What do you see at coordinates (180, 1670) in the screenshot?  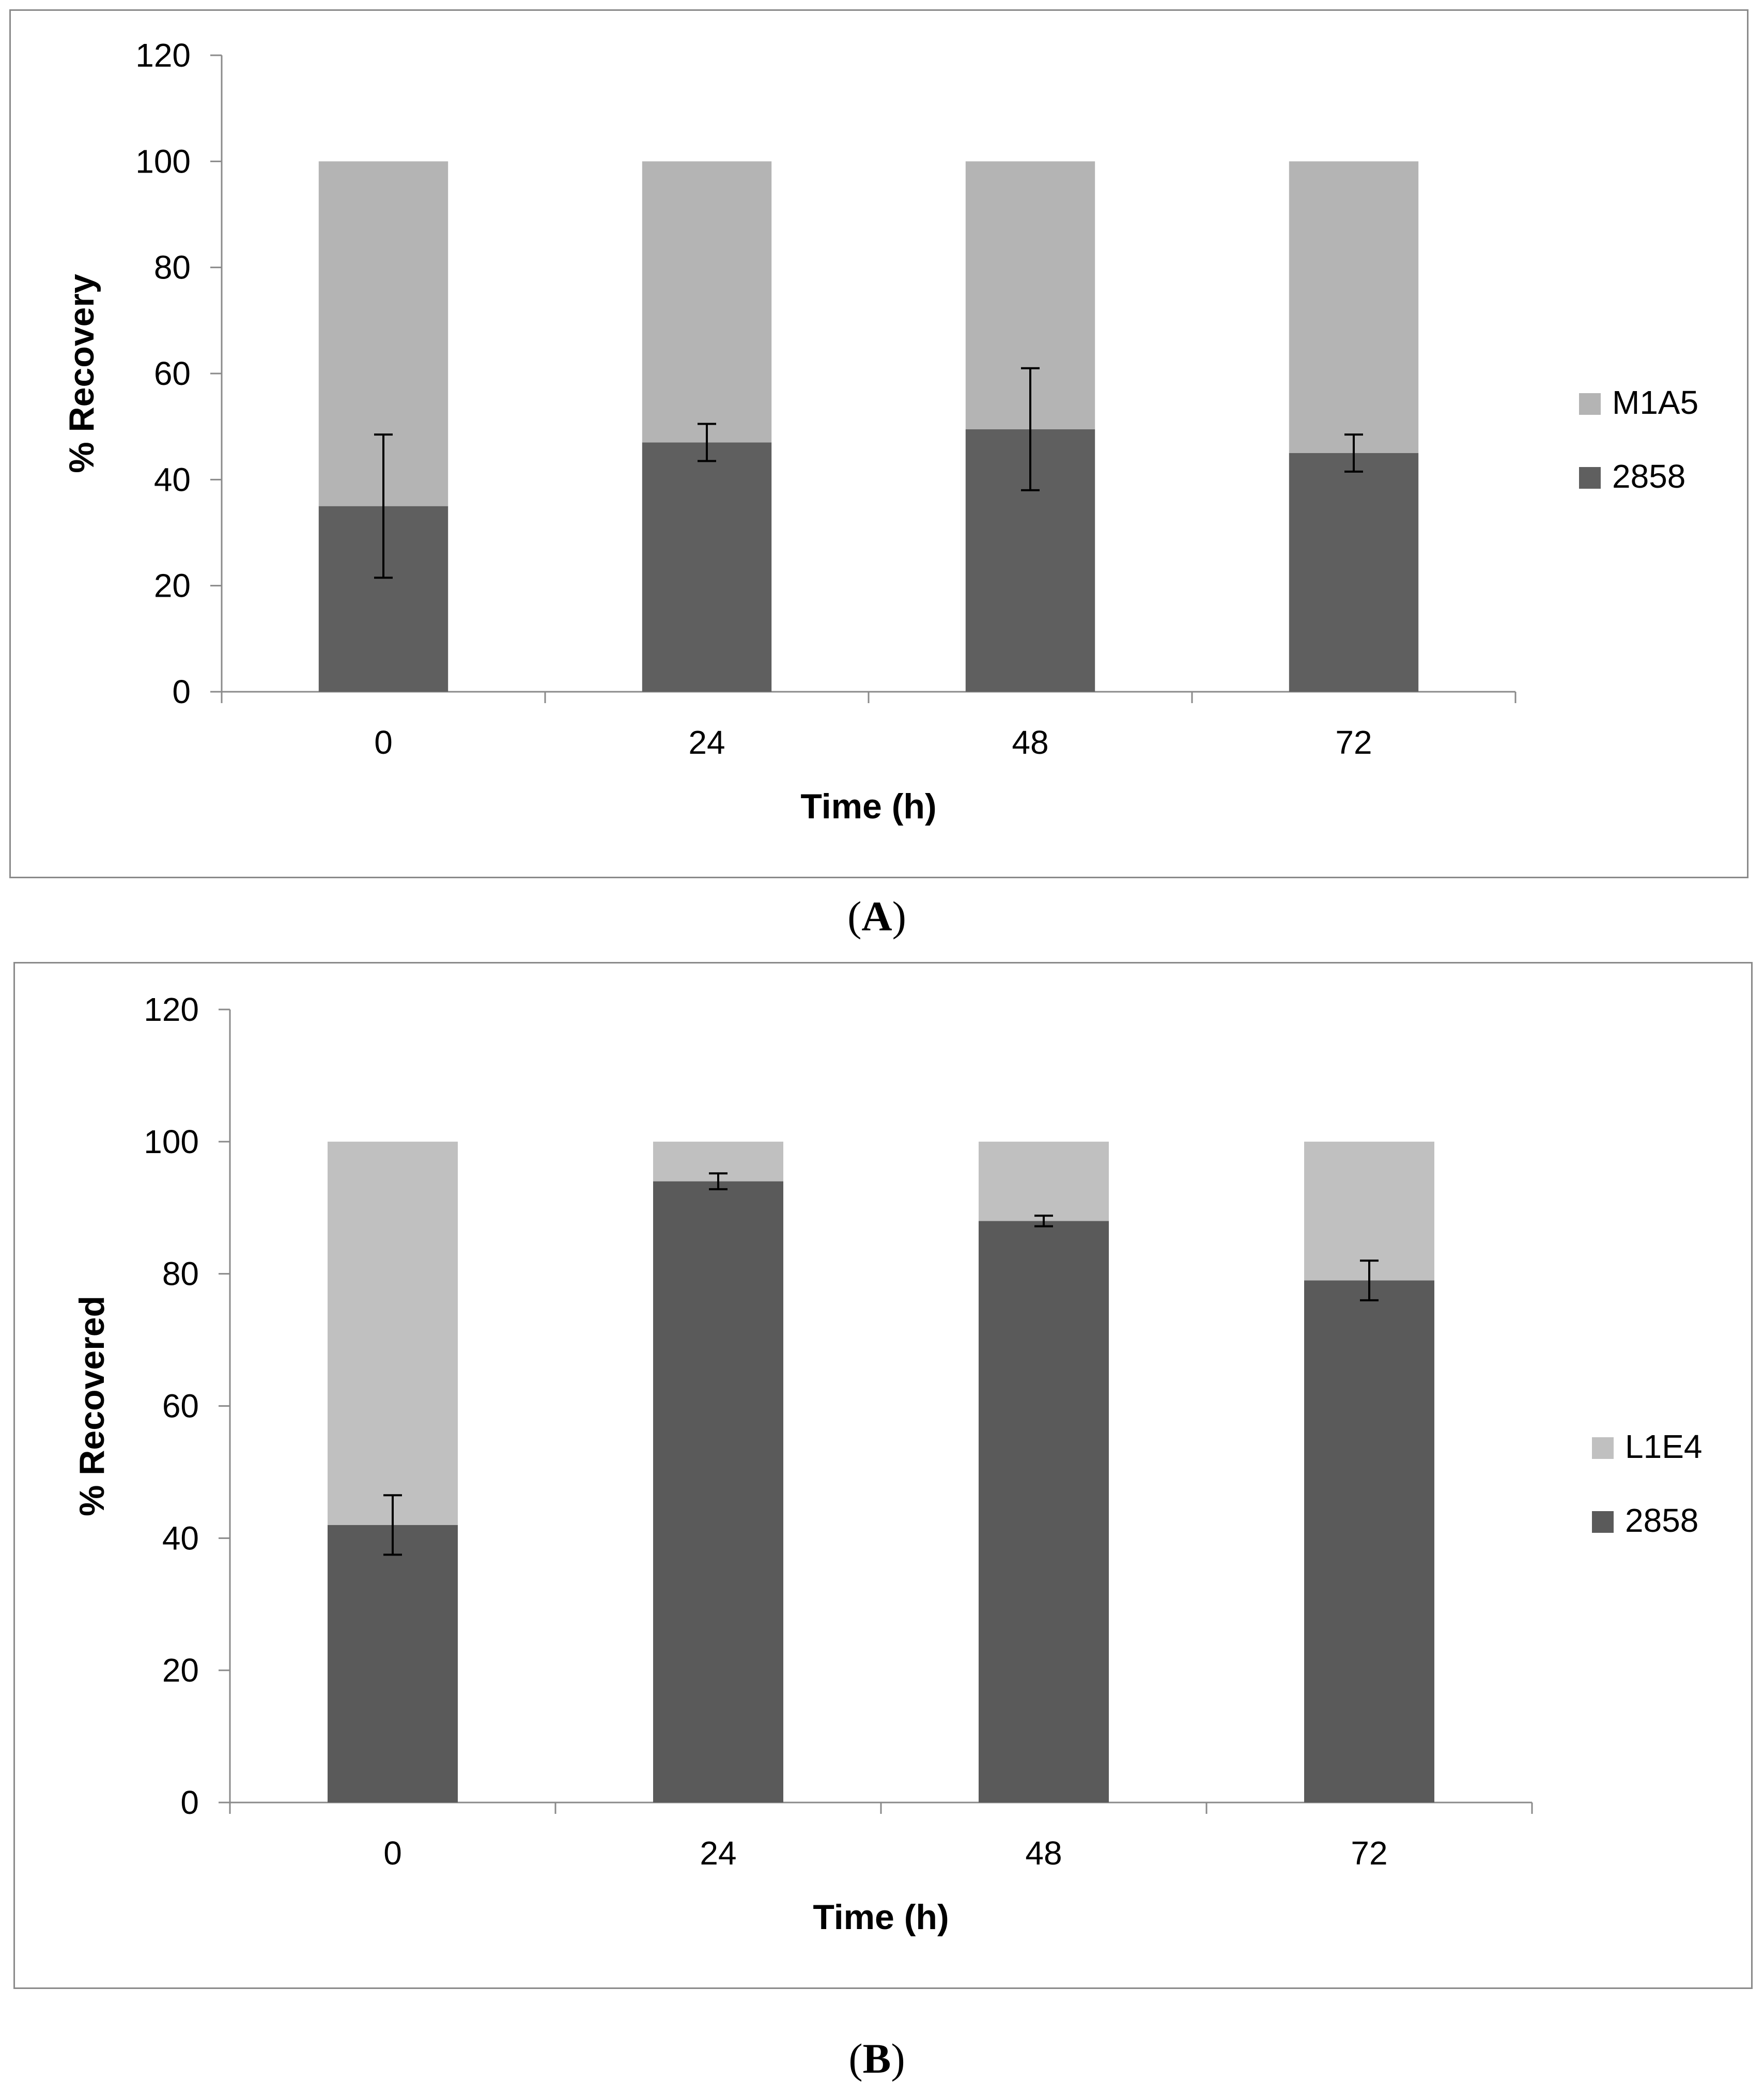 I see `chart-b-y-tick-label: 20` at bounding box center [180, 1670].